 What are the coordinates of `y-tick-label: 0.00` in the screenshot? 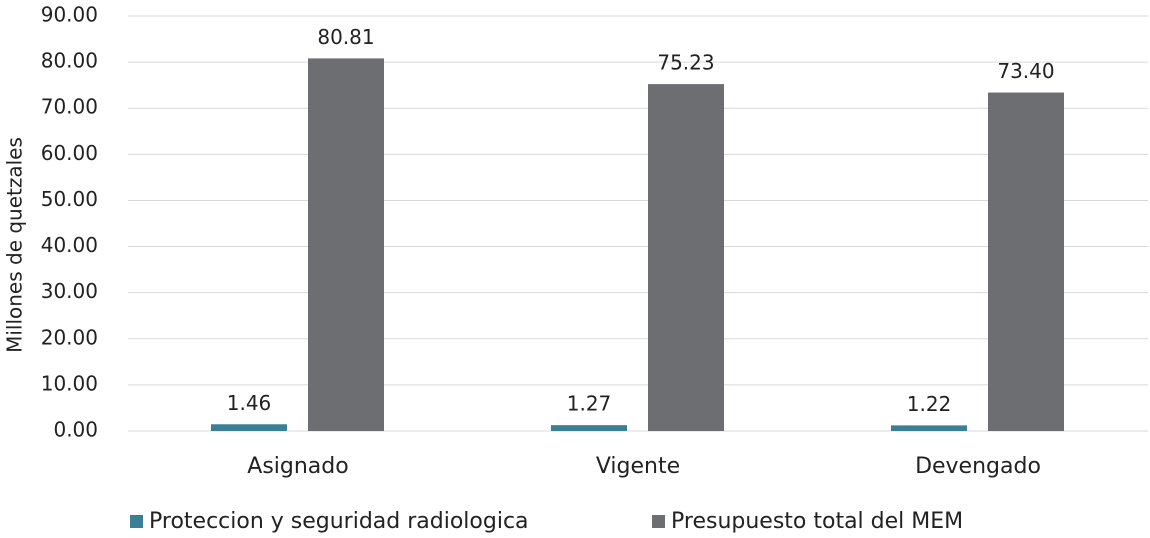 It's located at (75, 430).